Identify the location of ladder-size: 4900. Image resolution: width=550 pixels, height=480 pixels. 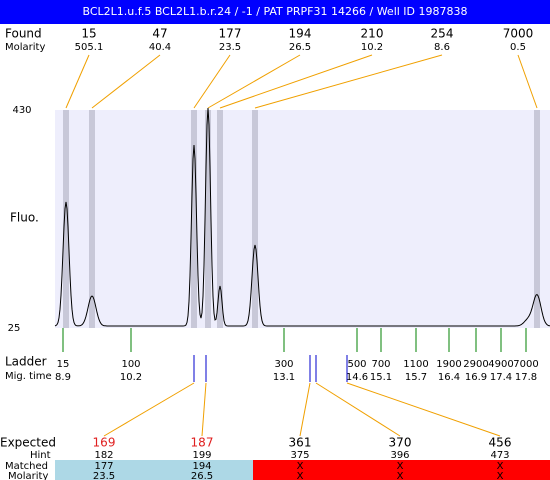
(500, 364).